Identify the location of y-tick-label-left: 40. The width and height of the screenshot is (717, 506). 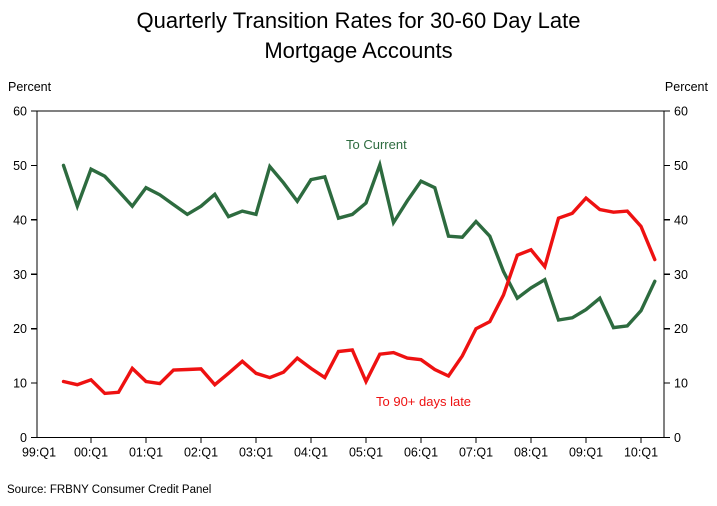
(20, 220).